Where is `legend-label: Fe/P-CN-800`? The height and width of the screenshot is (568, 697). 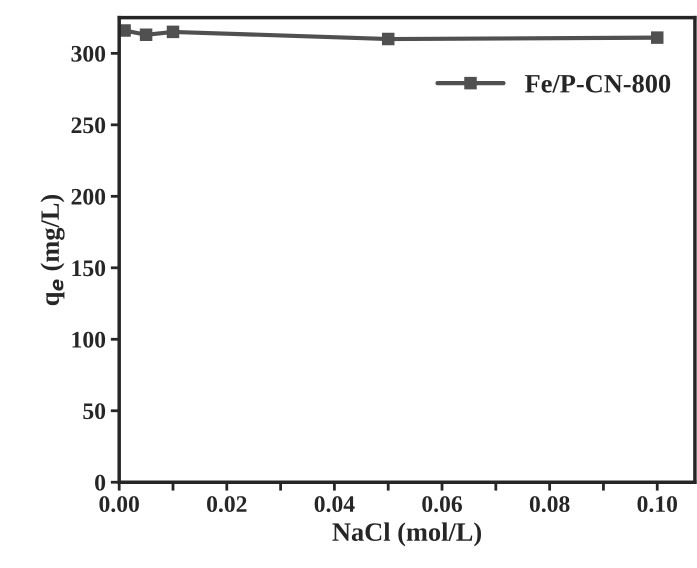
legend-label: Fe/P-CN-800 is located at coordinates (597, 83).